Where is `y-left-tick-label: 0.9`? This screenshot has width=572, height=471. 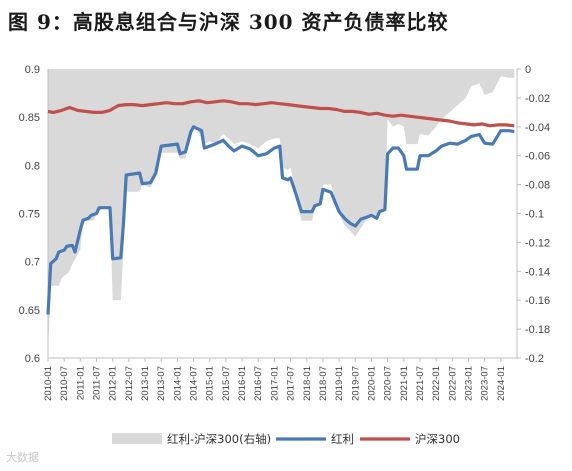 y-left-tick-label: 0.9 is located at coordinates (32, 70).